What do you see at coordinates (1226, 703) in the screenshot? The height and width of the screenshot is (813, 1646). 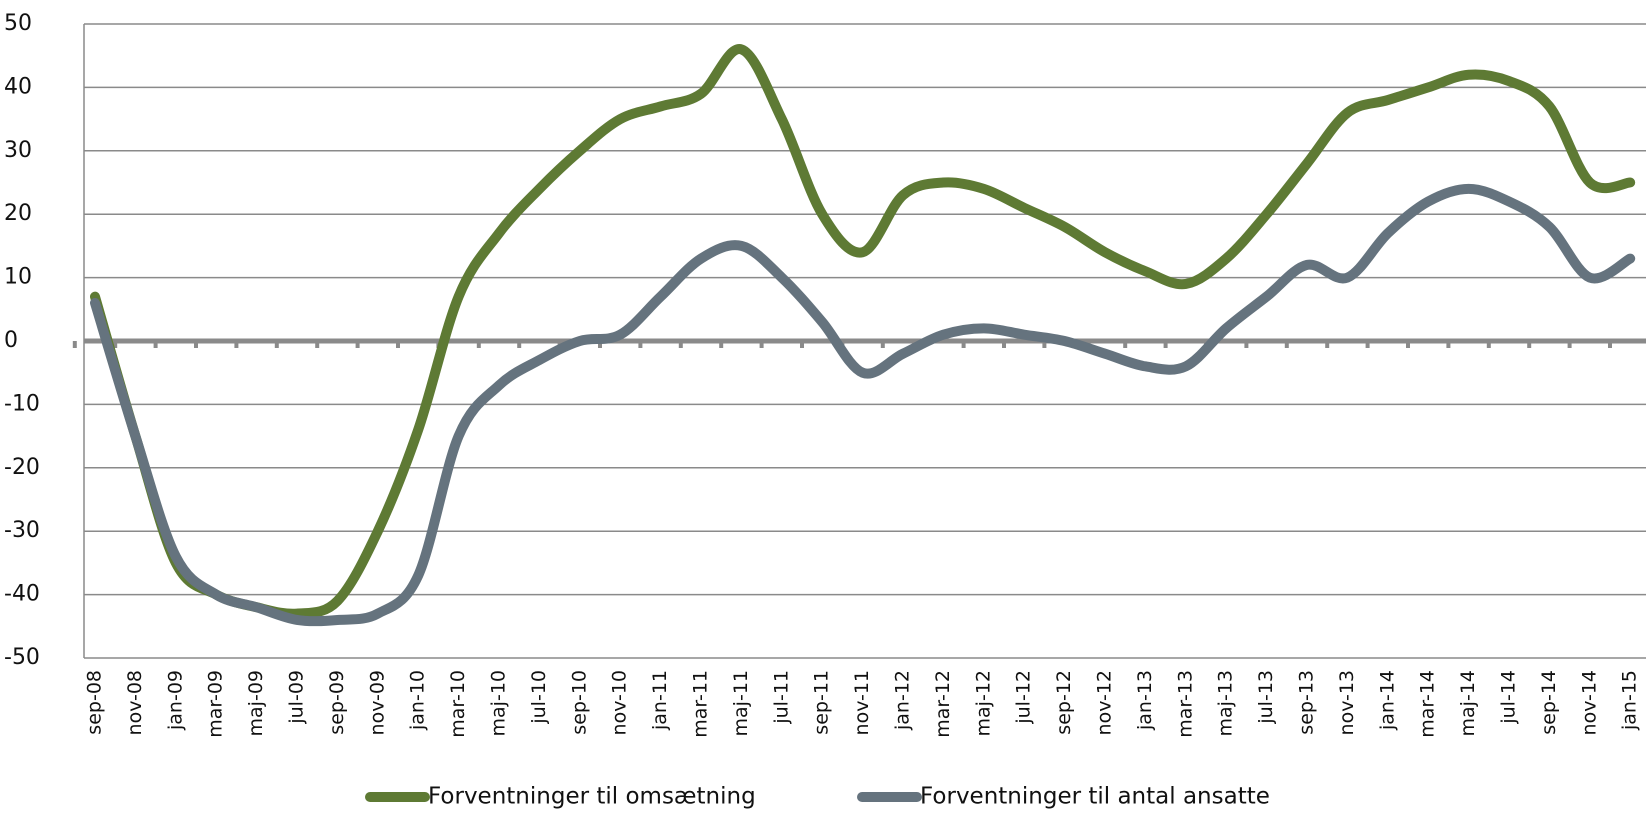 I see `x-tick-label: maj-13` at bounding box center [1226, 703].